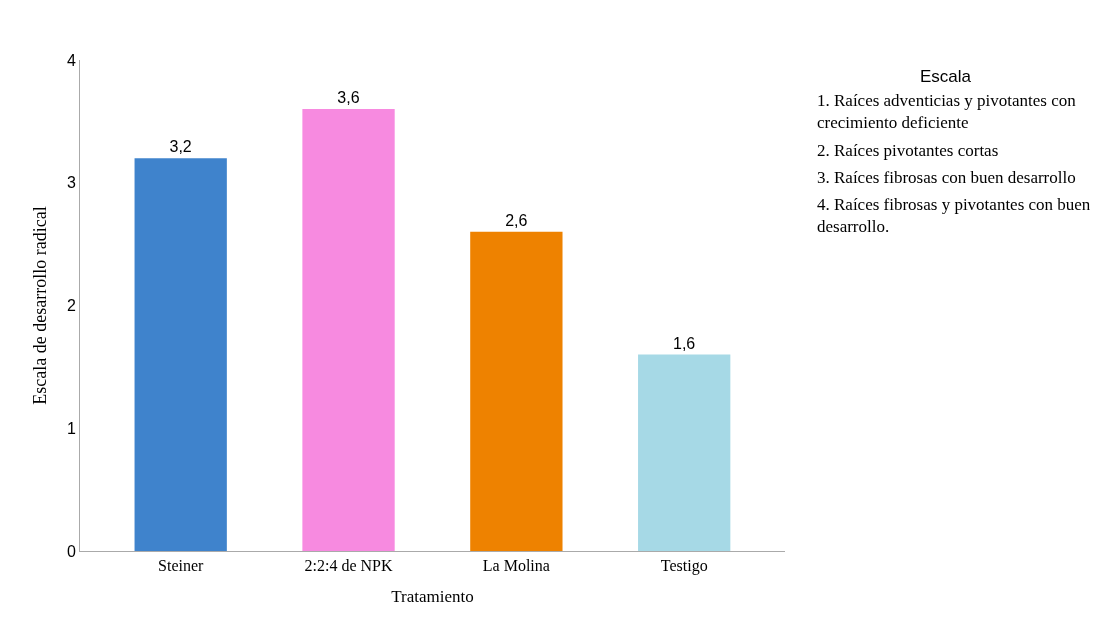 The image size is (1107, 641). I want to click on x-tick-label: Testigo, so click(684, 566).